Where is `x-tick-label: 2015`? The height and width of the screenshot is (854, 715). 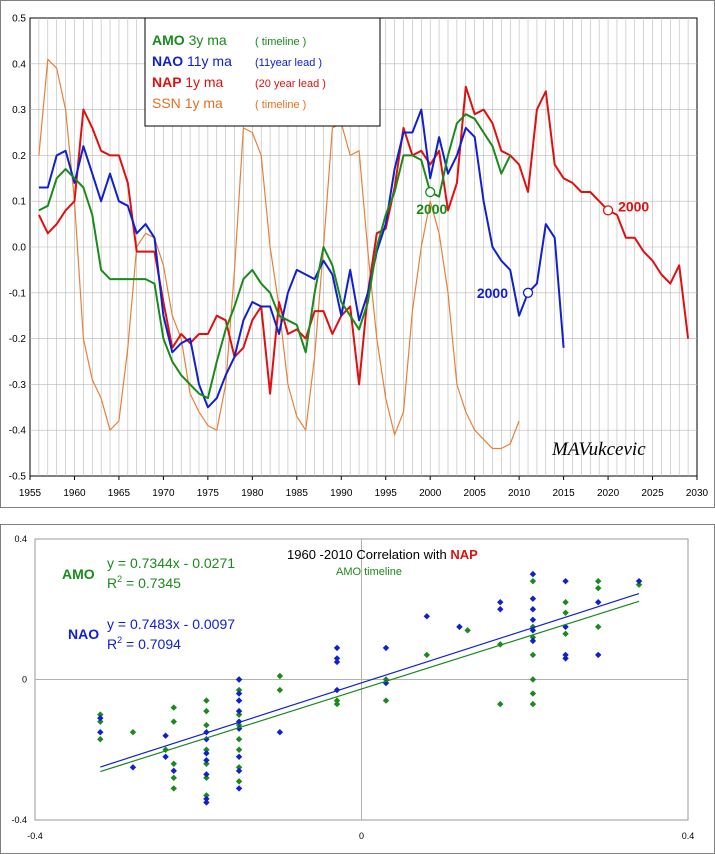 x-tick-label: 2015 is located at coordinates (563, 493).